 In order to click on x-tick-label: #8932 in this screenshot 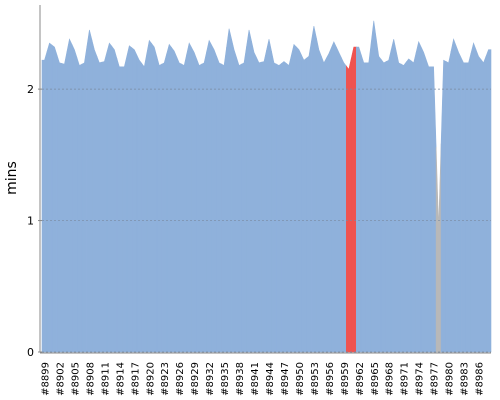, I will do `click(210, 379)`.